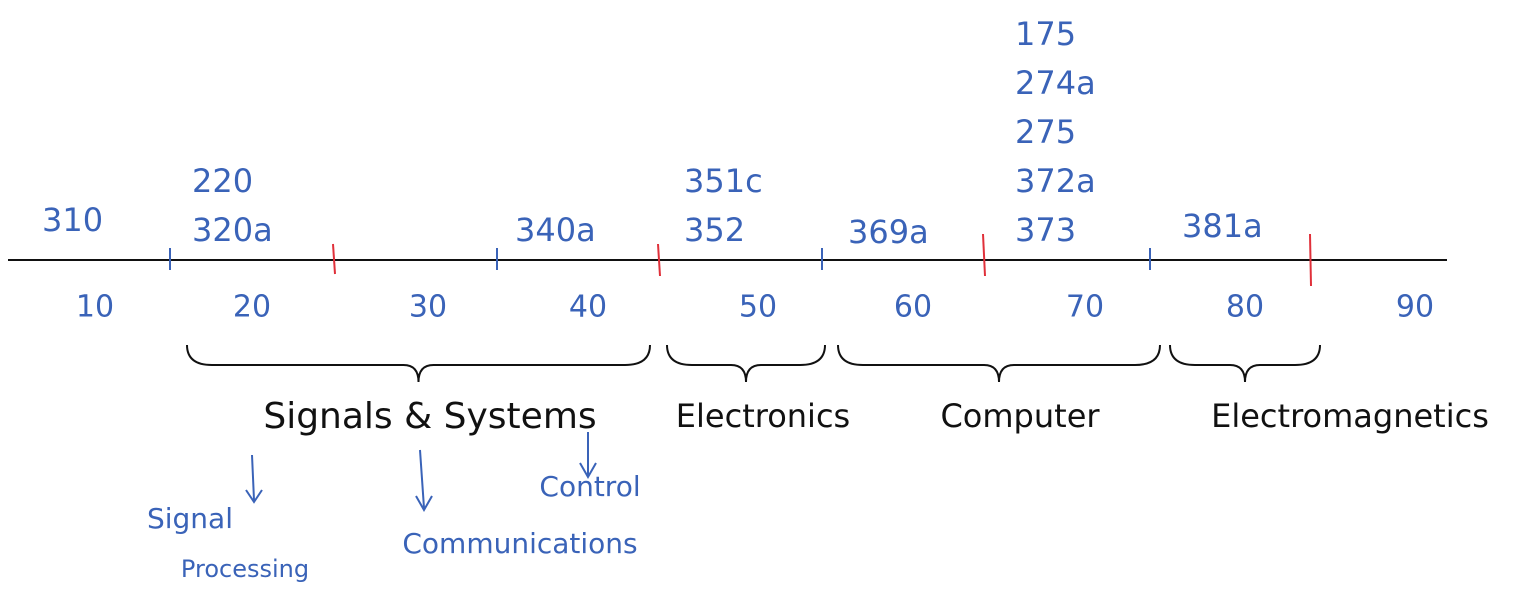  I want to click on red-ticks, so click(822, 260).